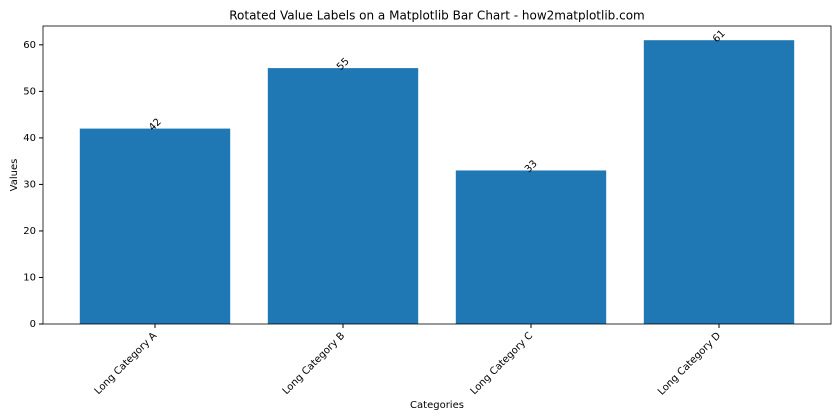 The width and height of the screenshot is (840, 420). I want to click on y-tick-label: 20, so click(29, 231).